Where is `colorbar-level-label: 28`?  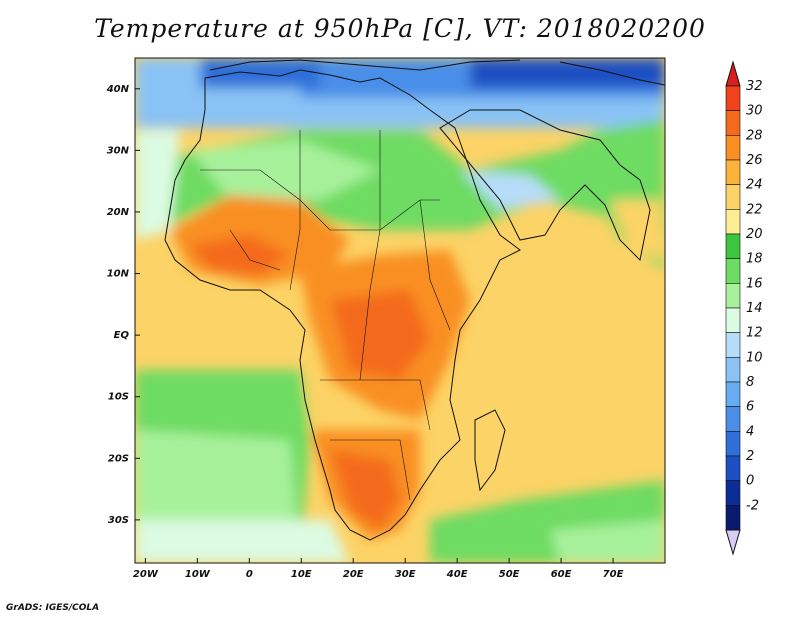
colorbar-level-label: 28 is located at coordinates (754, 135).